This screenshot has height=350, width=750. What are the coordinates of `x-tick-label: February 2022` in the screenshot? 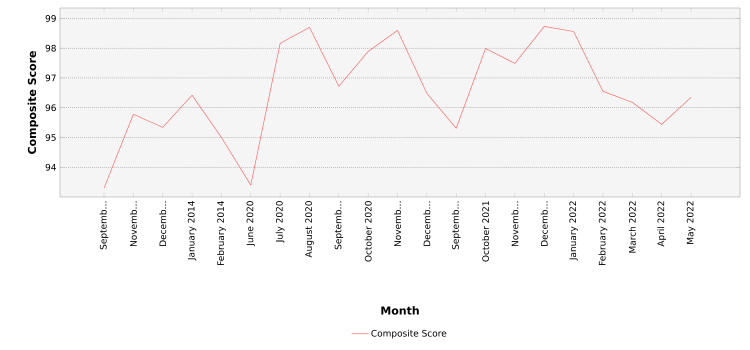 It's located at (603, 233).